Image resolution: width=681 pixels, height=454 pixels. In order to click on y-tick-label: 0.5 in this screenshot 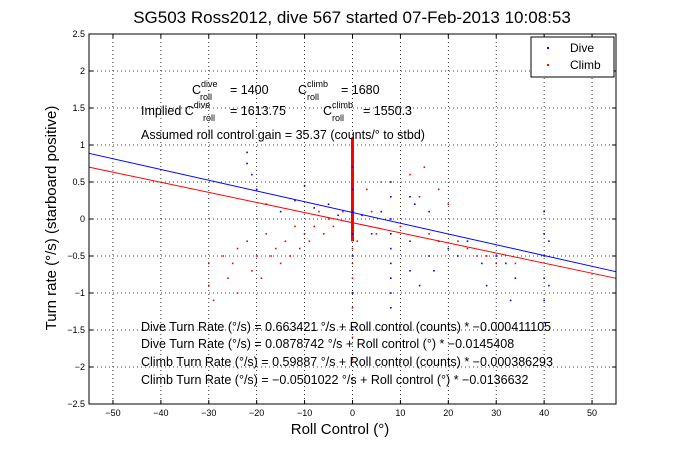, I will do `click(78, 182)`.